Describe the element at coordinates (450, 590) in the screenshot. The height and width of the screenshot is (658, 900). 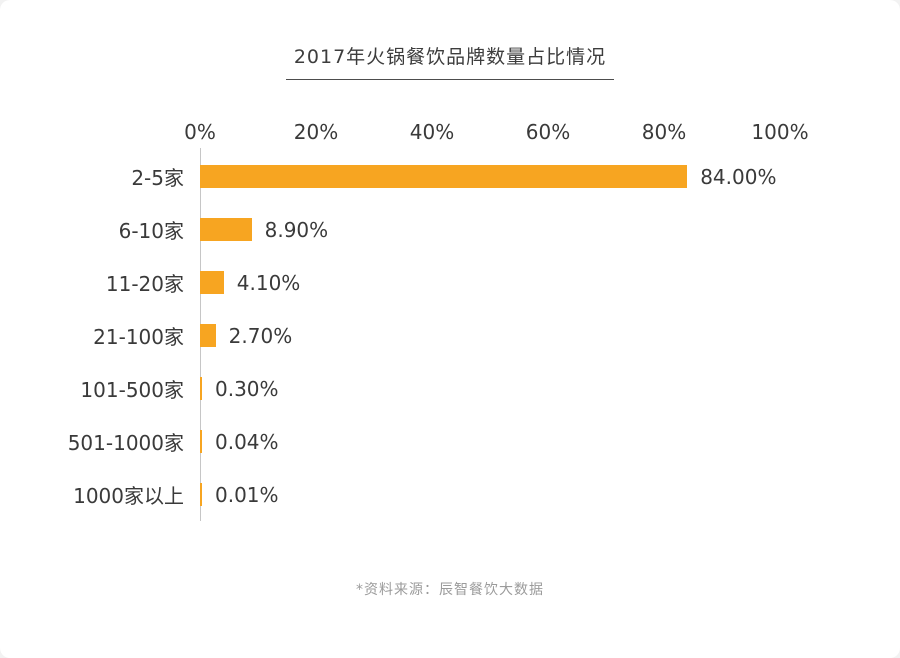
I see `source-note: *资料来源：辰智餐饮大数据` at that location.